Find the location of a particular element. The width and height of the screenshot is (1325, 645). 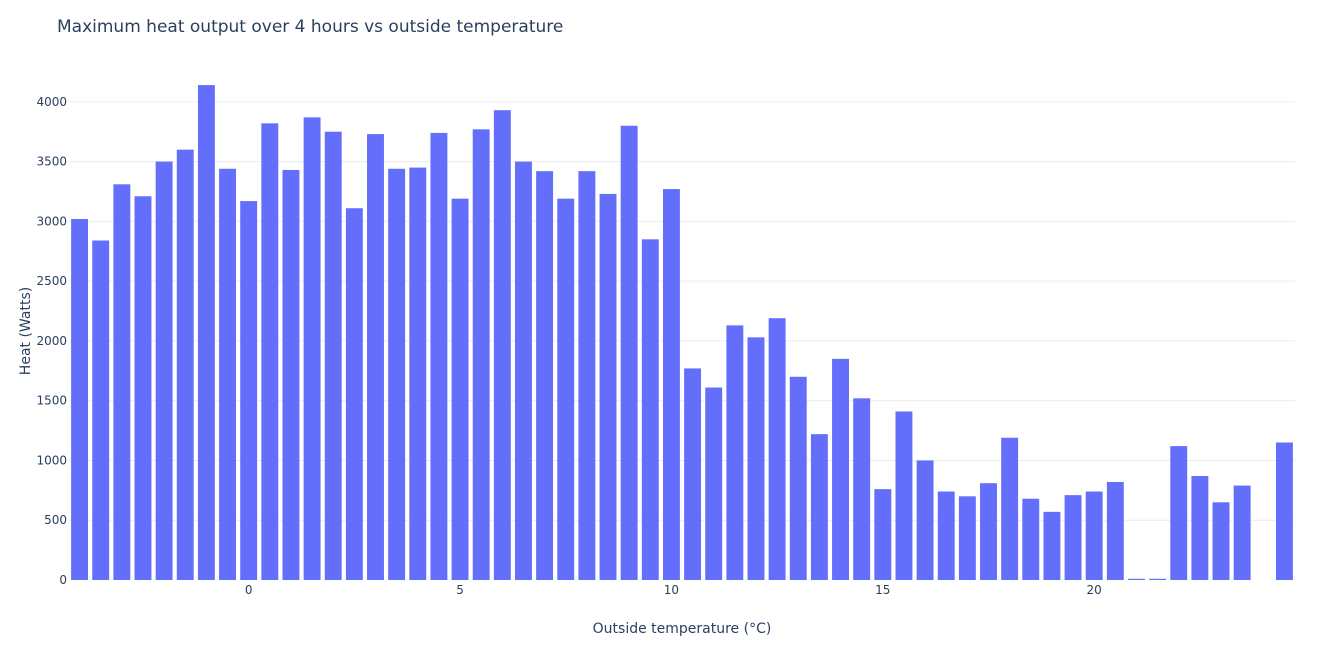

x-axis-ticks: 0 5 10 15 20 is located at coordinates (673, 590).